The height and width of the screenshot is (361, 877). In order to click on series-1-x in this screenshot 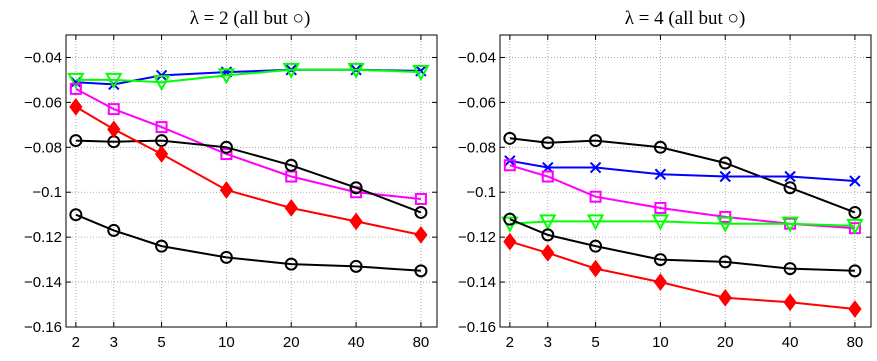, I will do `click(248, 77)`.